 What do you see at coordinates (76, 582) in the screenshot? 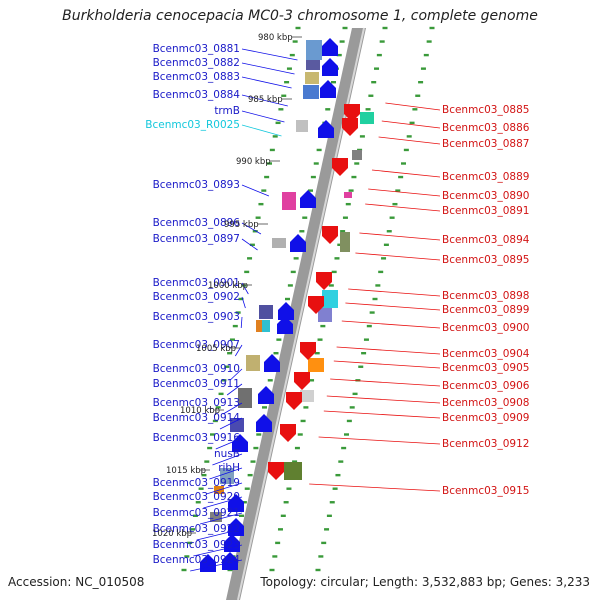
I see `accession-text: Accession: NC_010508` at bounding box center [76, 582].